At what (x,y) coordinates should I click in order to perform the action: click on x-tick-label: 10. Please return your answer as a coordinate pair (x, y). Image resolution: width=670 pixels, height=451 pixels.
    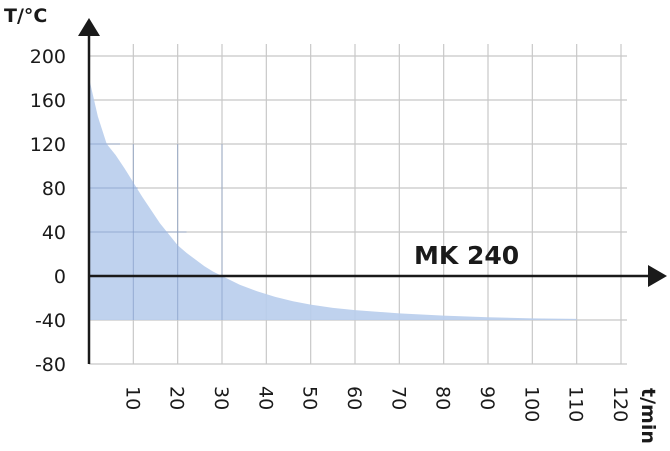
    Looking at the image, I should click on (132, 398).